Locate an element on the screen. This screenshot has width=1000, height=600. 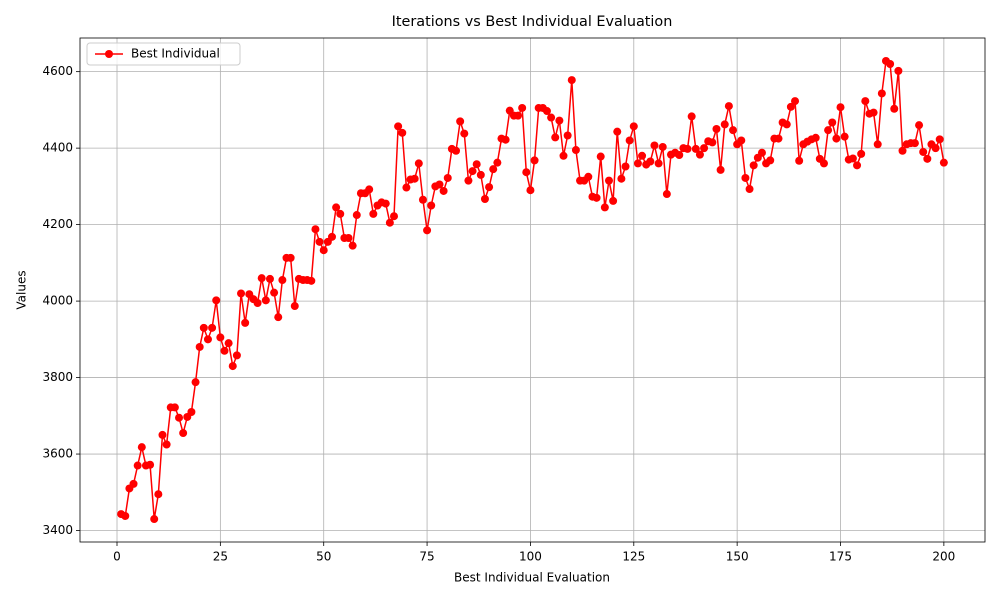
x-tick-label: 125 is located at coordinates (633, 557).